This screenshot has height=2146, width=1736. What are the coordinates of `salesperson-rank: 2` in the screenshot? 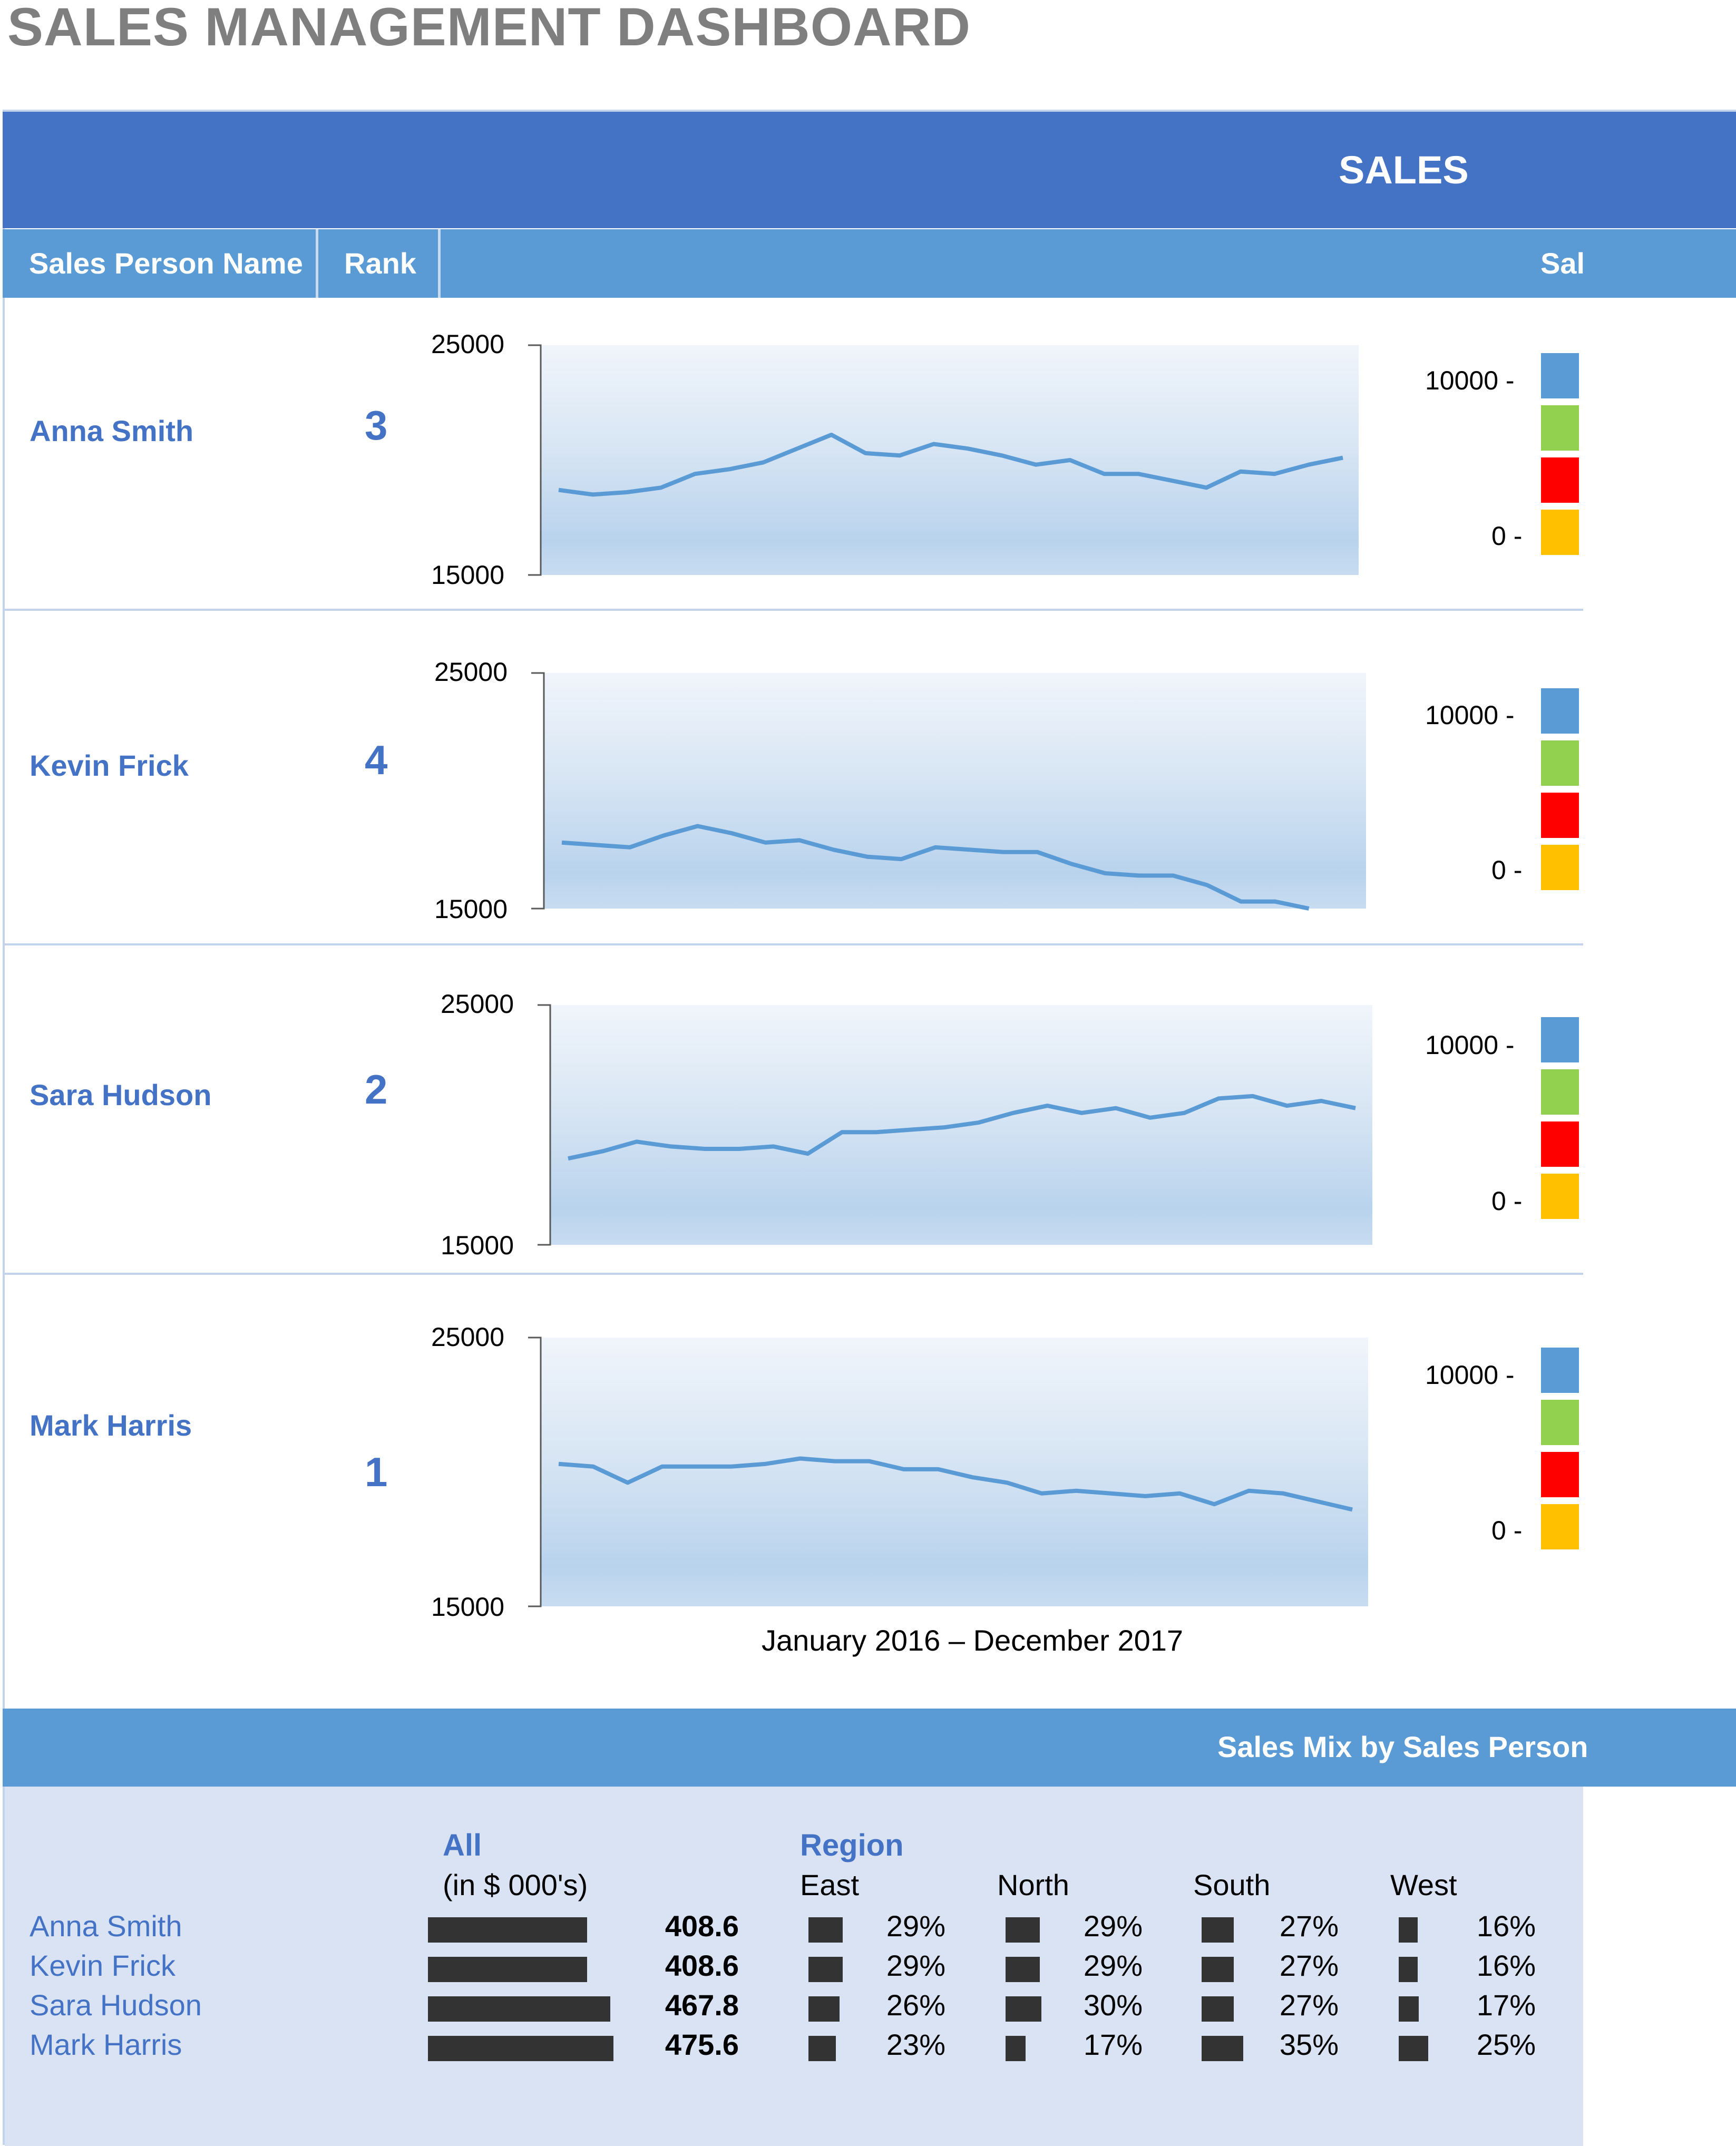 It's located at (376, 1089).